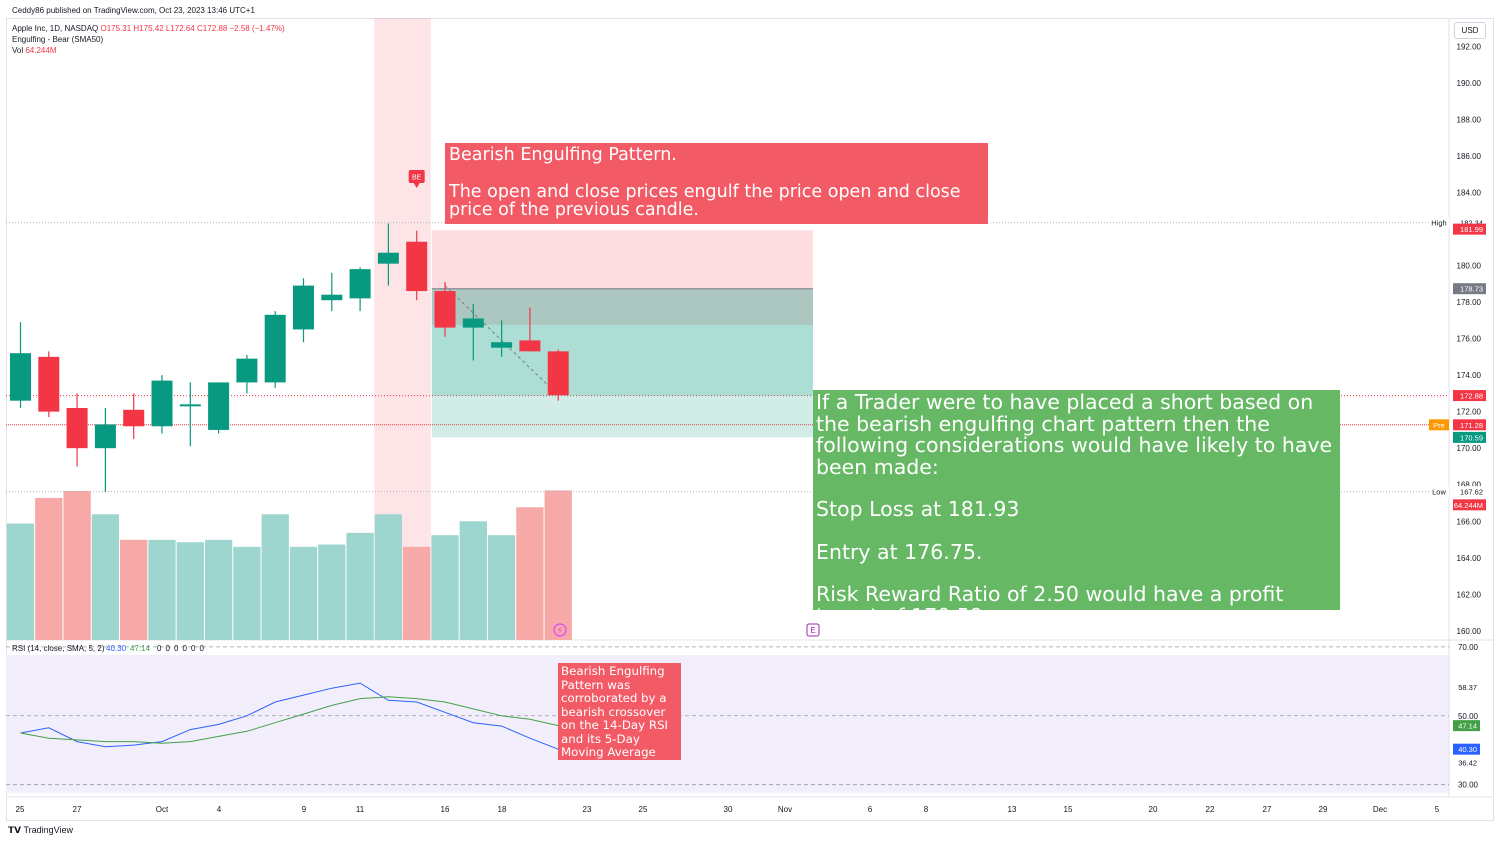  Describe the element at coordinates (1068, 809) in the screenshot. I see `time-tick-label: 15` at that location.